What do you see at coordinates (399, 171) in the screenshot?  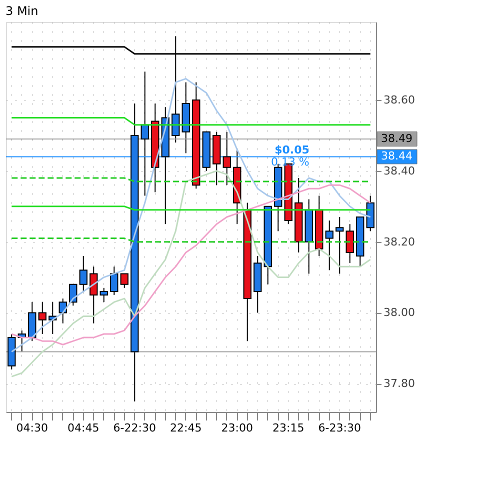 I see `y-tick-label: 38.40` at bounding box center [399, 171].